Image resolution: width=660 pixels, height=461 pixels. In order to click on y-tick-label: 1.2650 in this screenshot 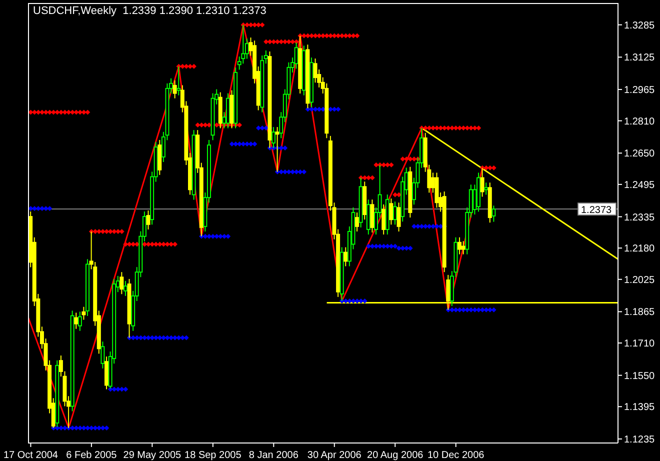, I will do `click(640, 154)`.